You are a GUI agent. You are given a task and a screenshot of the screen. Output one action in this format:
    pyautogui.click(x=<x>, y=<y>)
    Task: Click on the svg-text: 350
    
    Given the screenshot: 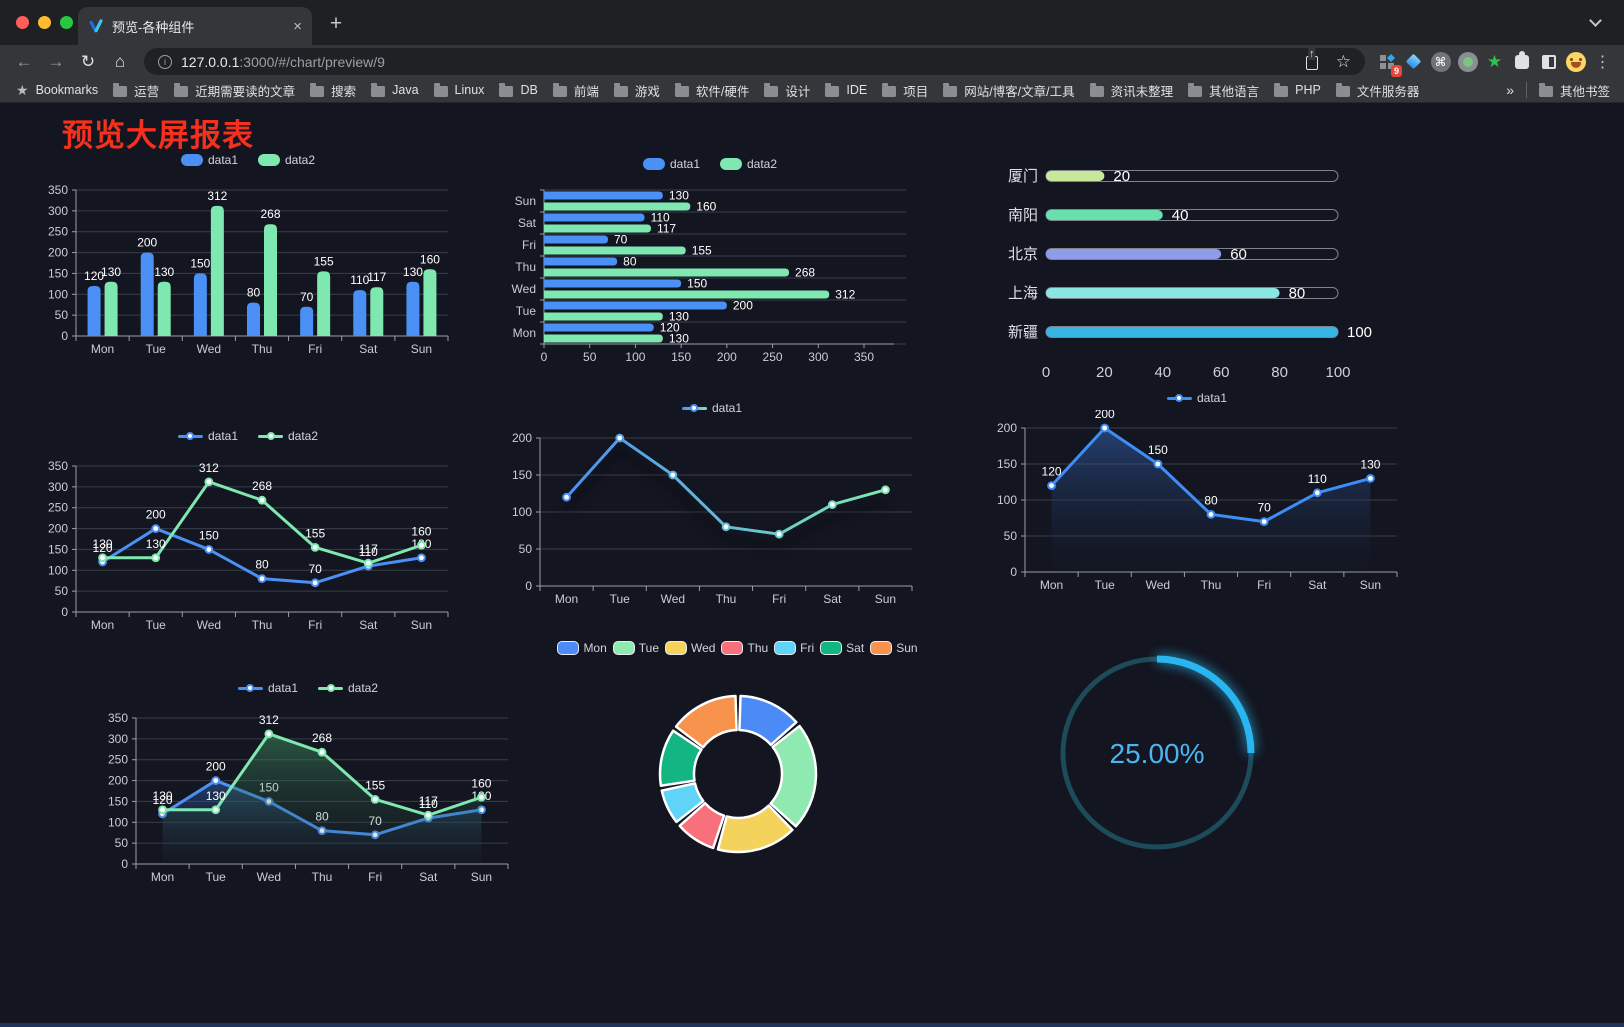 What is the action you would take?
    pyautogui.click(x=118, y=718)
    